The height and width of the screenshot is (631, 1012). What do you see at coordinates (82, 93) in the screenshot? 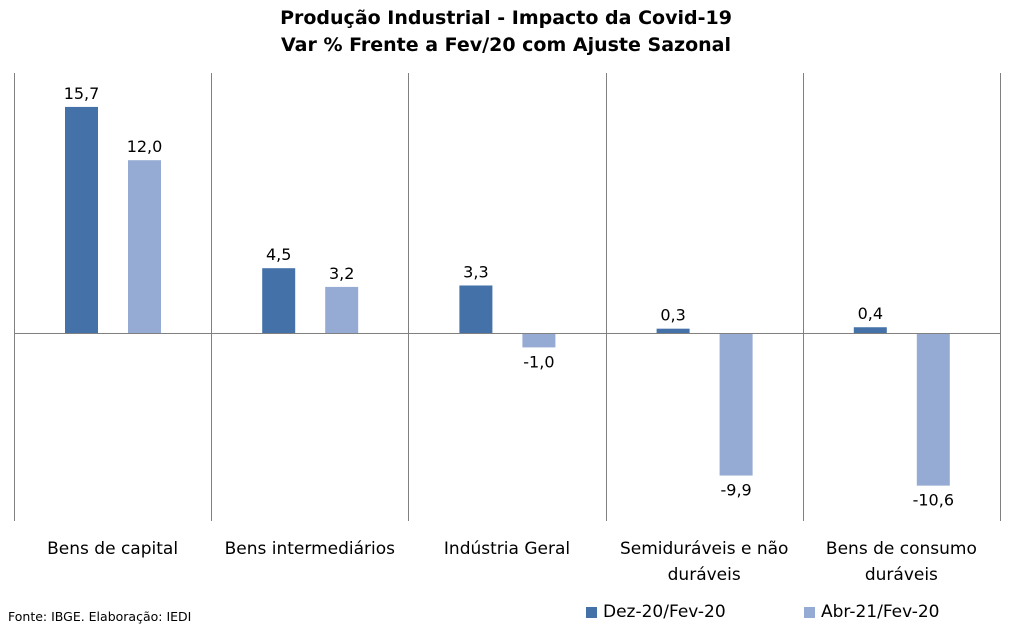
I see `data-label: 15,7` at bounding box center [82, 93].